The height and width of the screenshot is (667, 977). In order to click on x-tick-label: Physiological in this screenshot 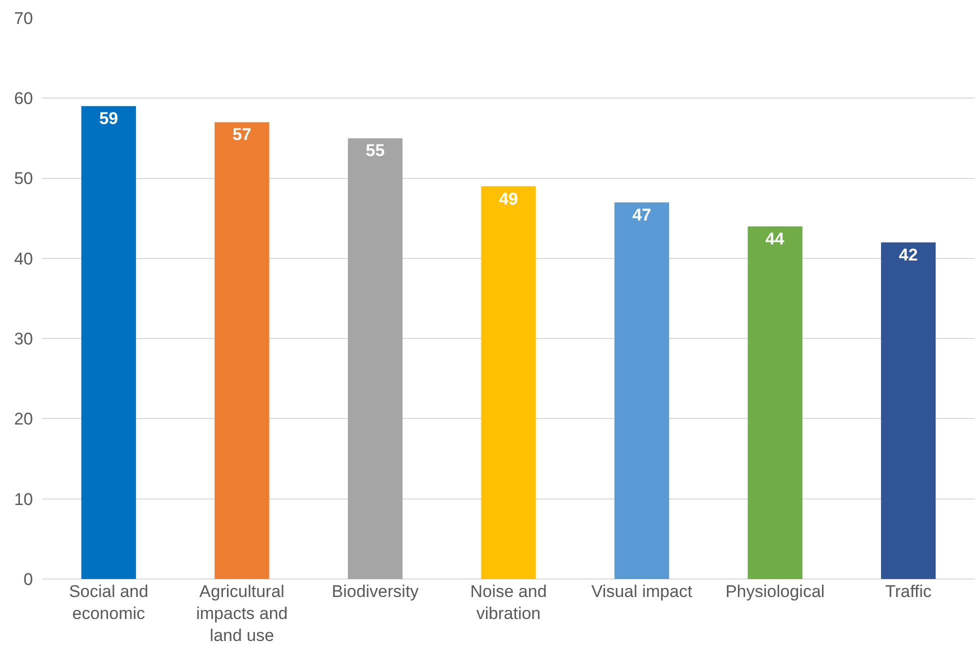, I will do `click(775, 591)`.